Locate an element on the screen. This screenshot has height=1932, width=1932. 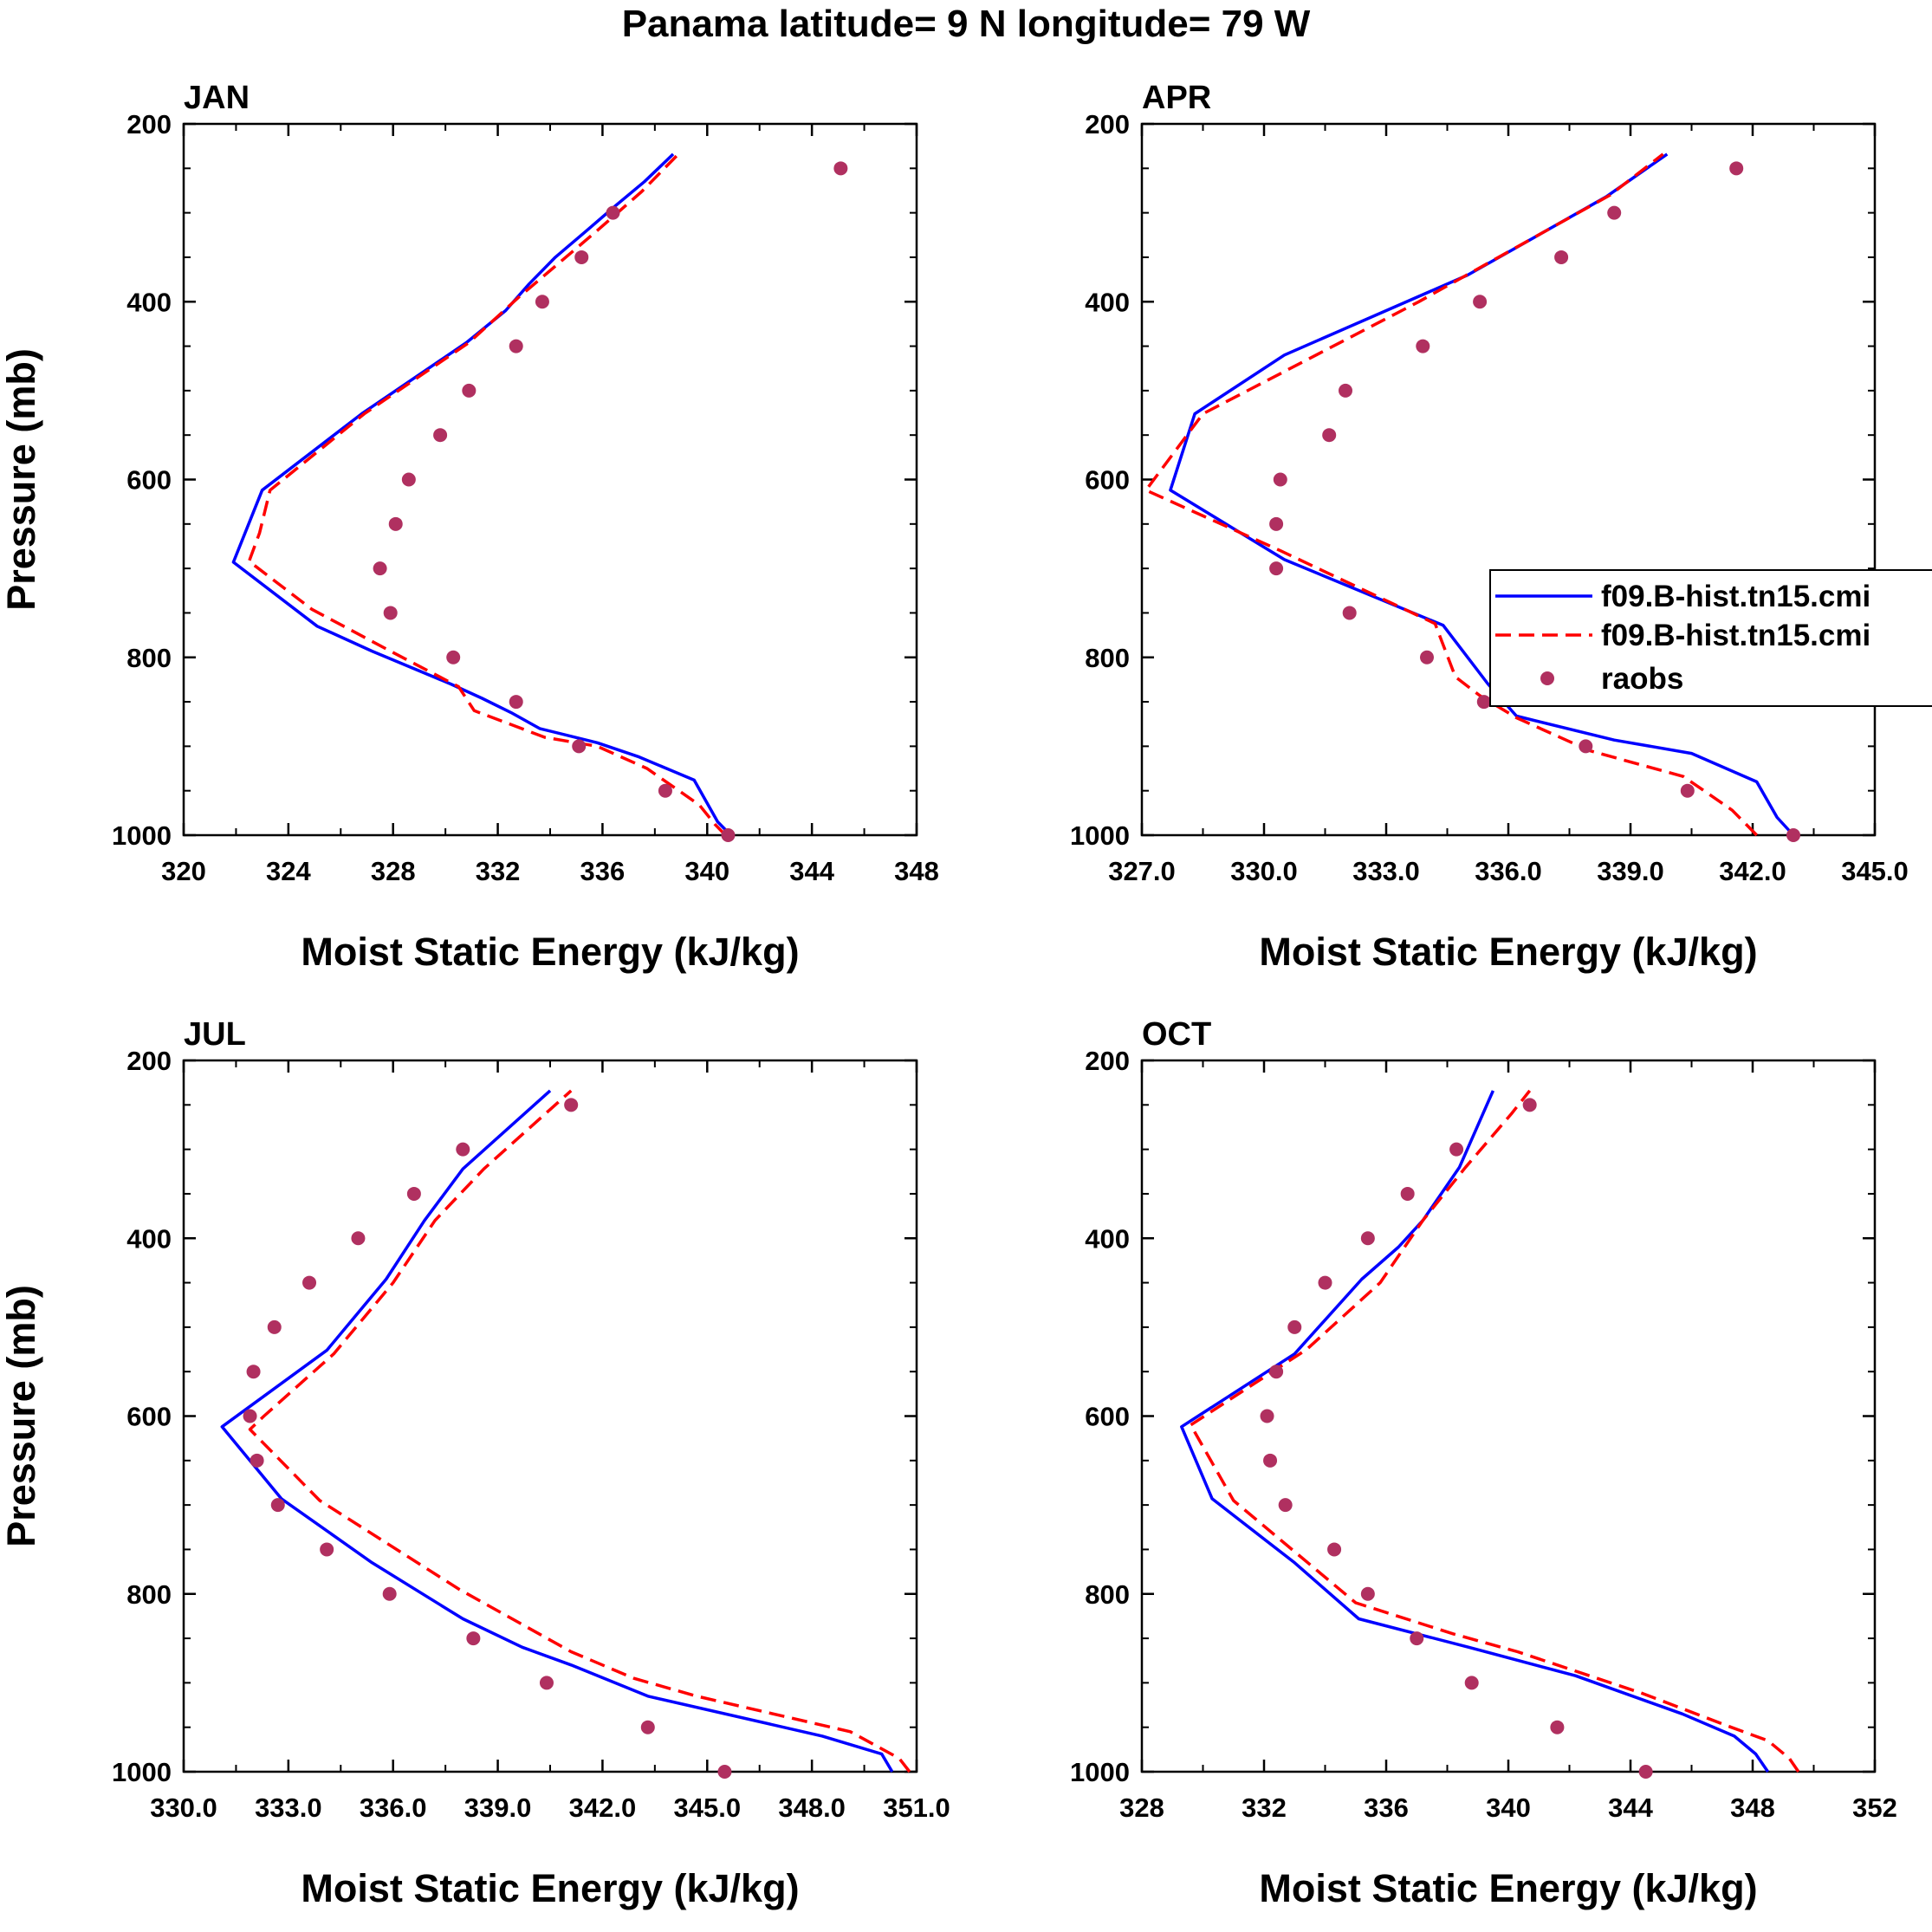
x-axis-title-jan: Moist Static Energy (kJ/kg) is located at coordinates (550, 952).